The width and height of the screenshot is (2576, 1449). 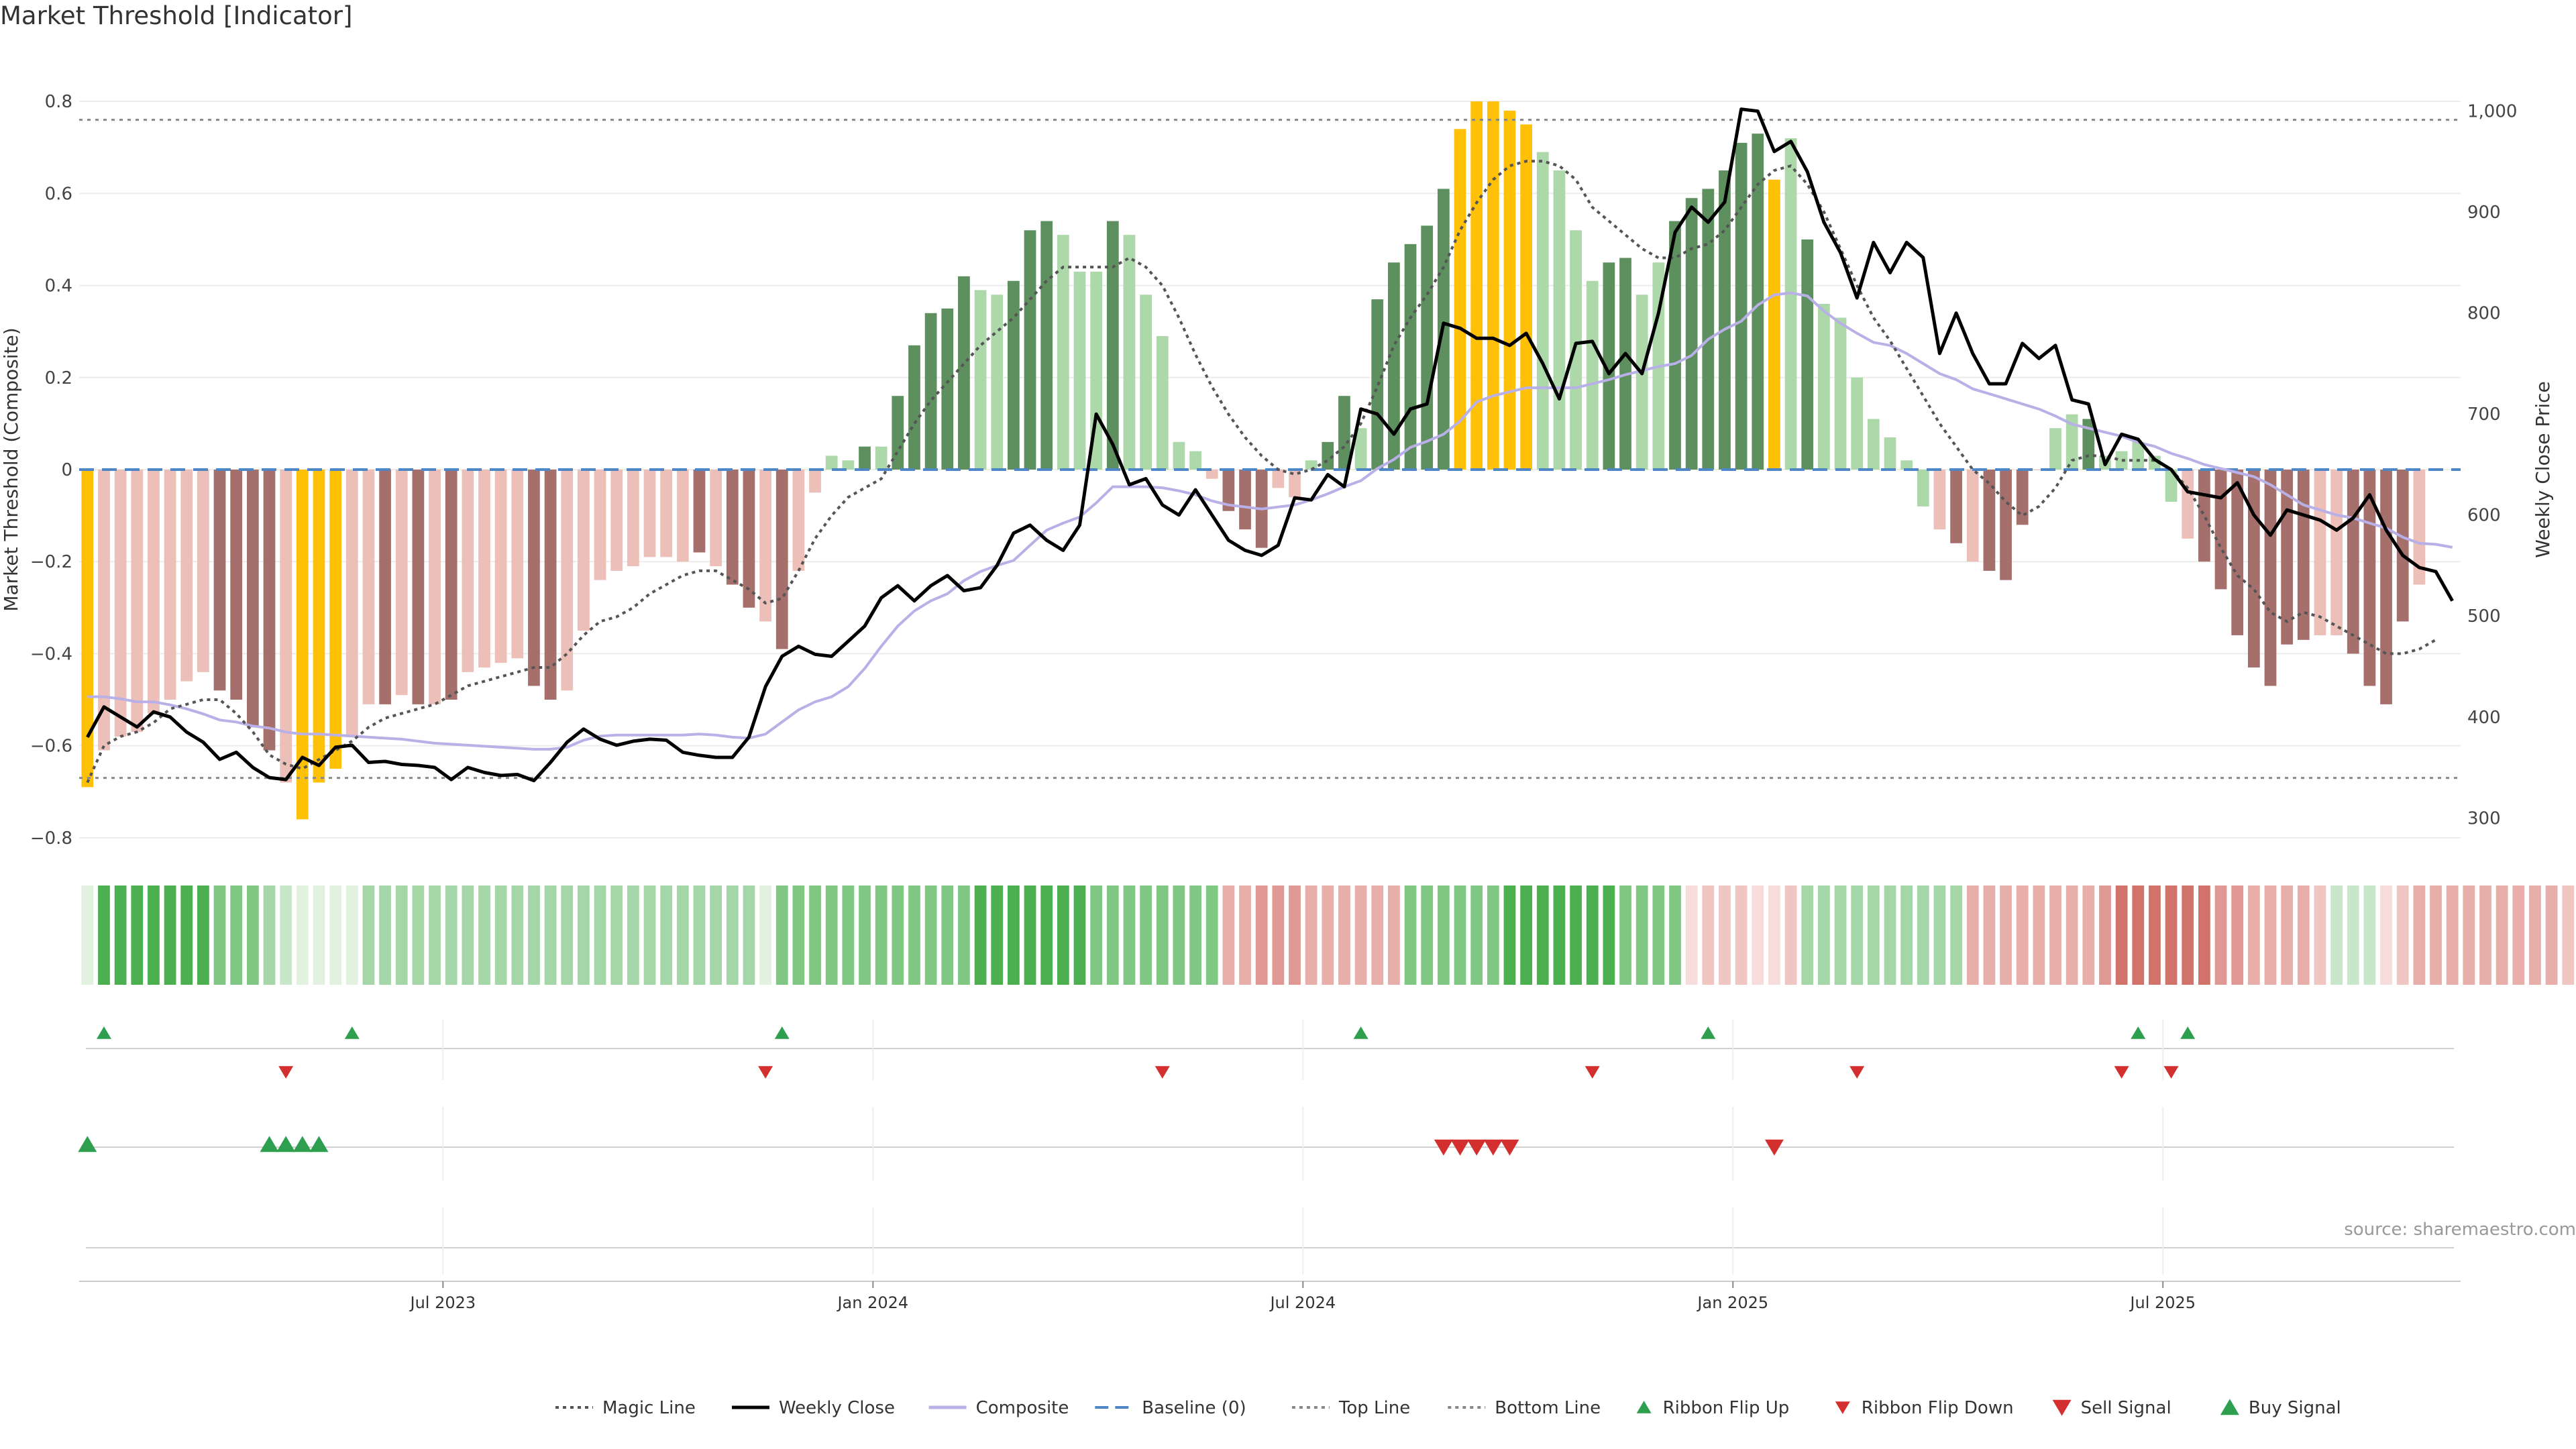 What do you see at coordinates (58, 194) in the screenshot?
I see `left-tick-label: 0.6` at bounding box center [58, 194].